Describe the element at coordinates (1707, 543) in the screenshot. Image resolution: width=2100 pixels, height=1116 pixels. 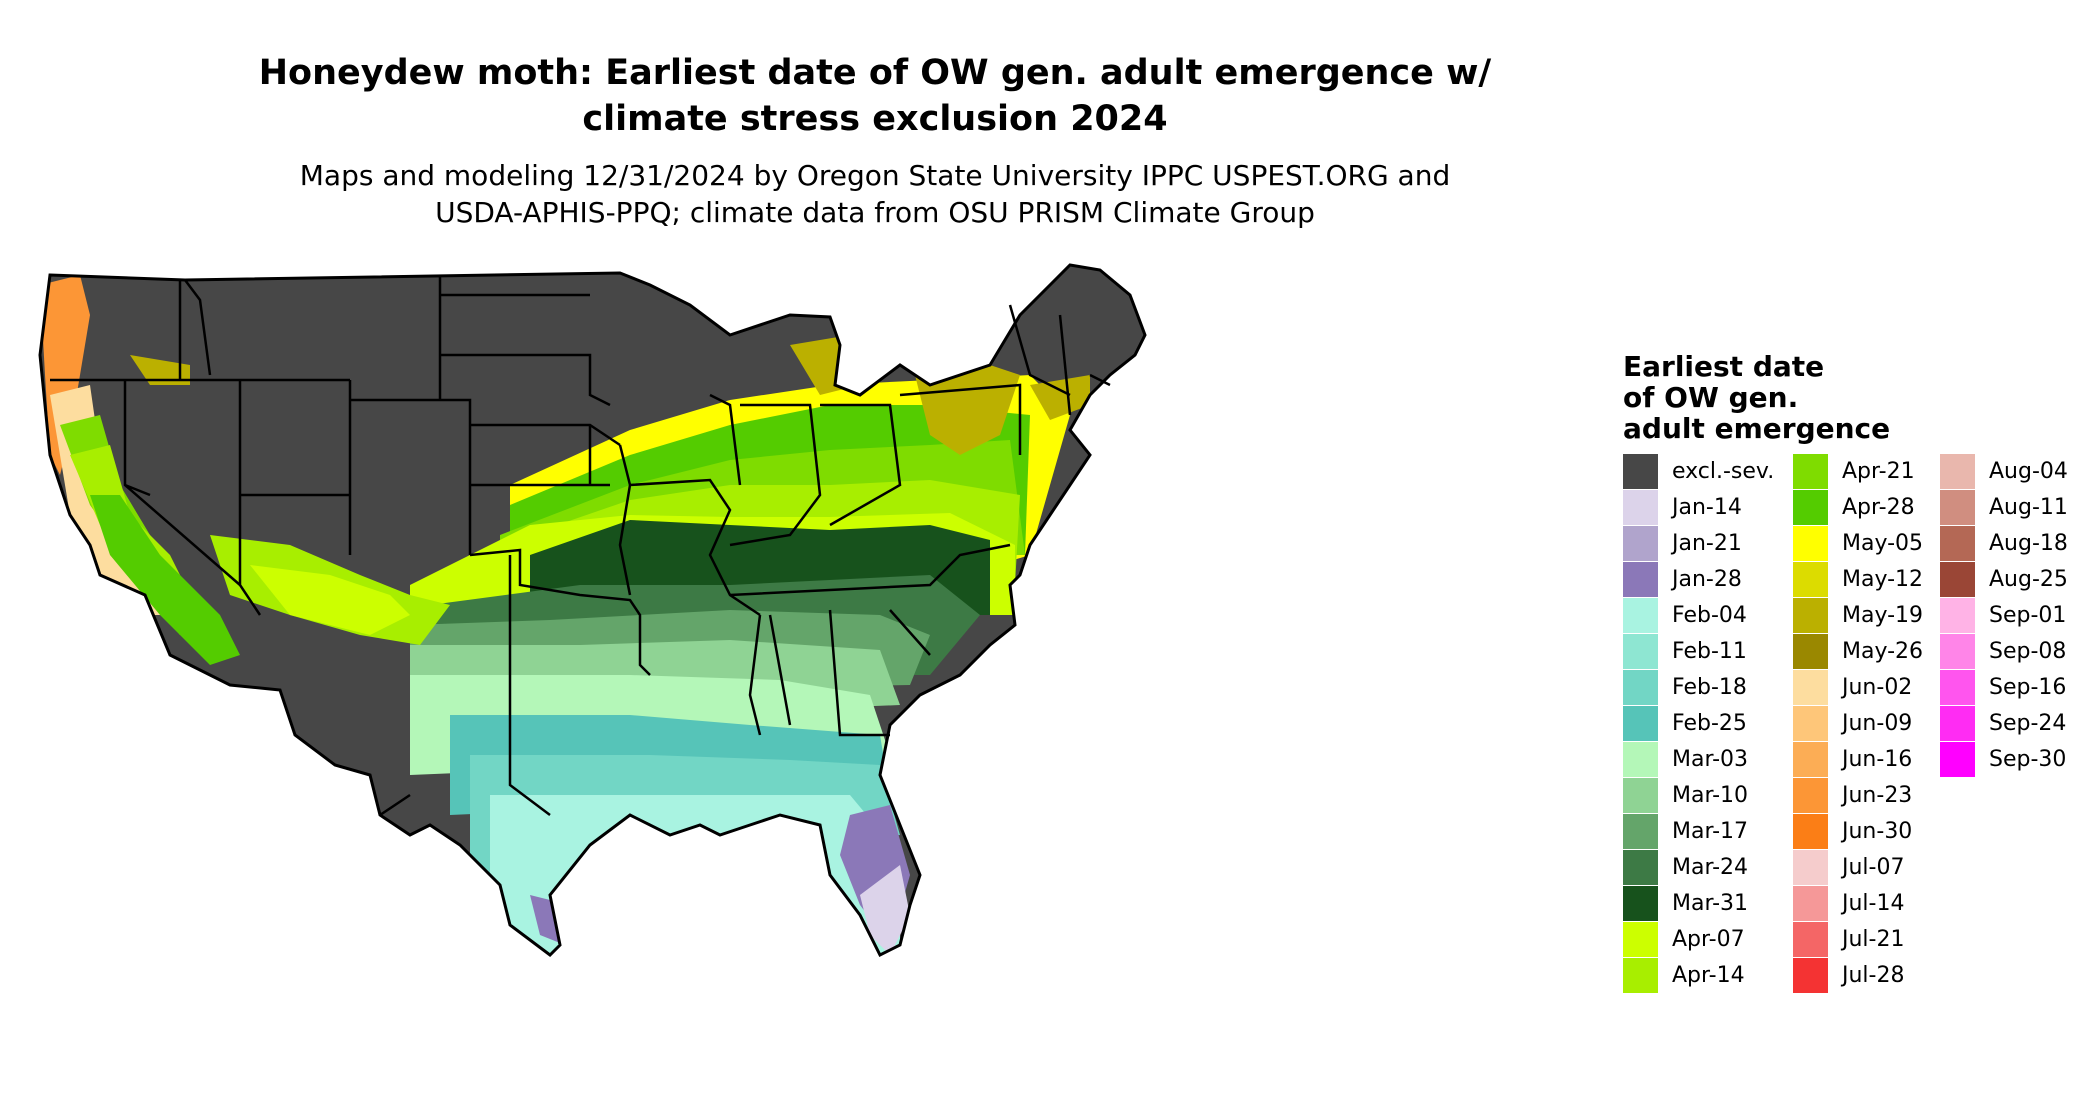
I see `legend-label: Jan-21` at that location.